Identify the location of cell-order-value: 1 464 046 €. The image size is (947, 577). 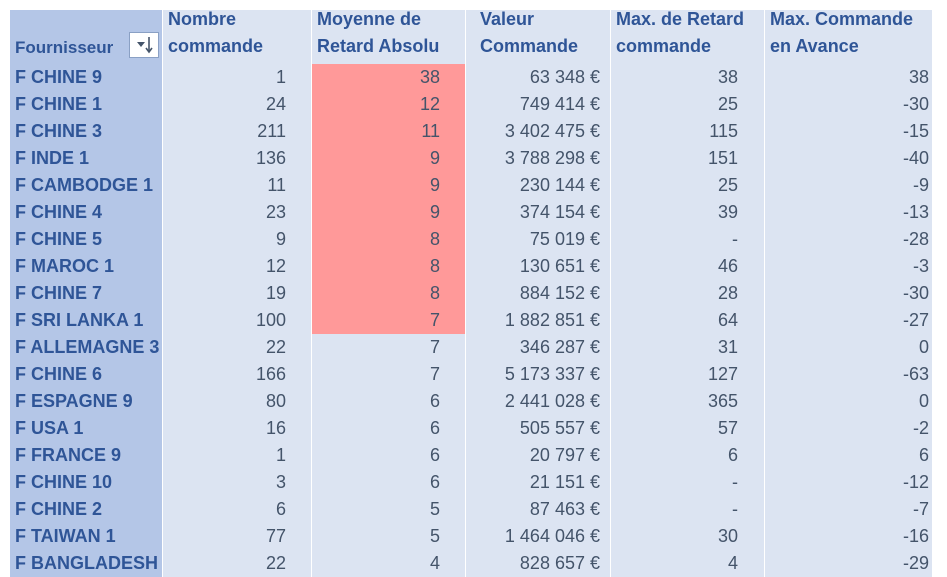
(538, 536).